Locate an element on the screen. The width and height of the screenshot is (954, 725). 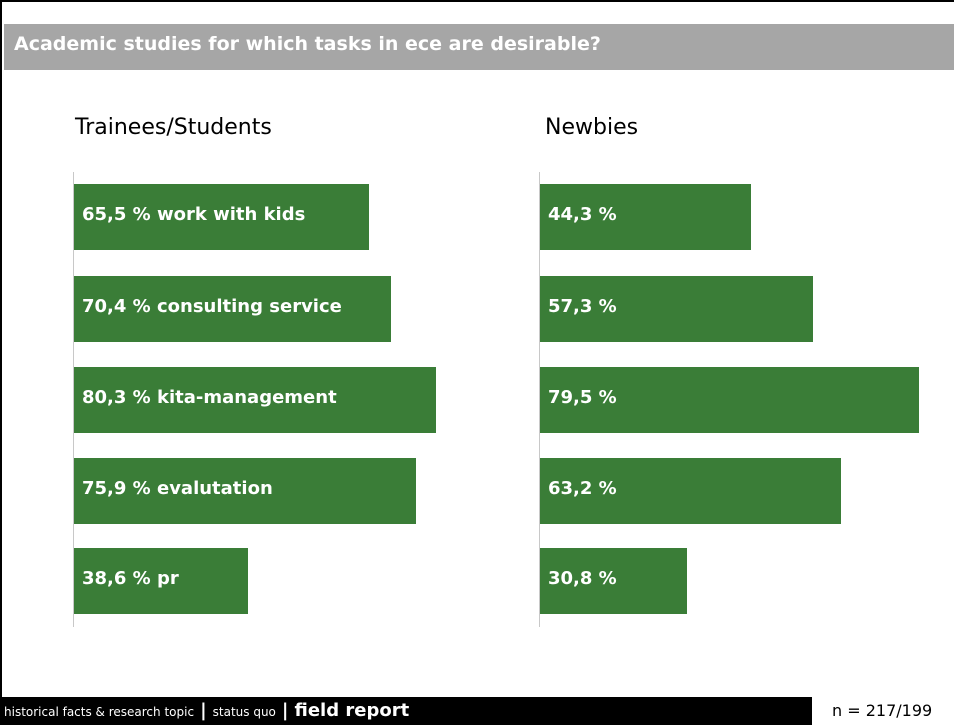
right-axis-line is located at coordinates (539, 399).